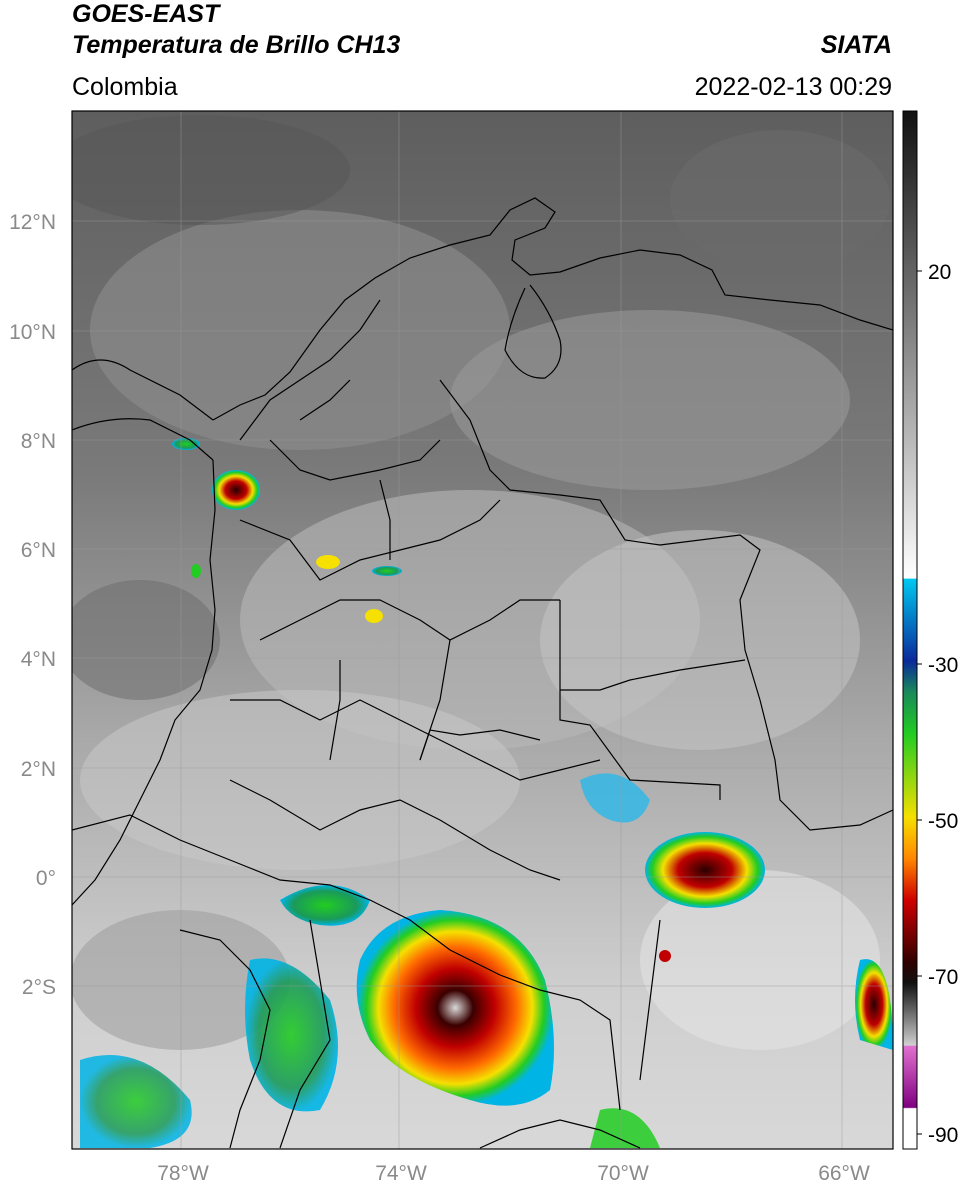  What do you see at coordinates (38, 441) in the screenshot?
I see `lat-label: 8°N` at bounding box center [38, 441].